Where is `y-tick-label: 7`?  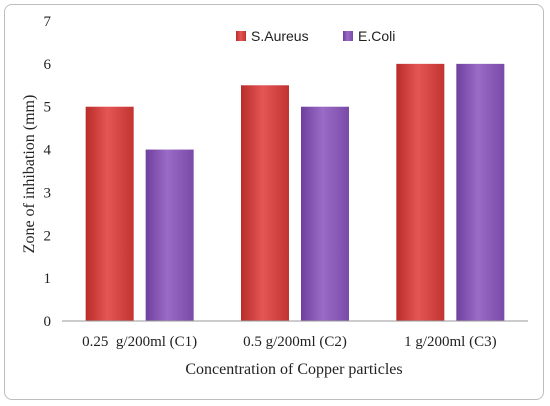
y-tick-label: 7 is located at coordinates (48, 22).